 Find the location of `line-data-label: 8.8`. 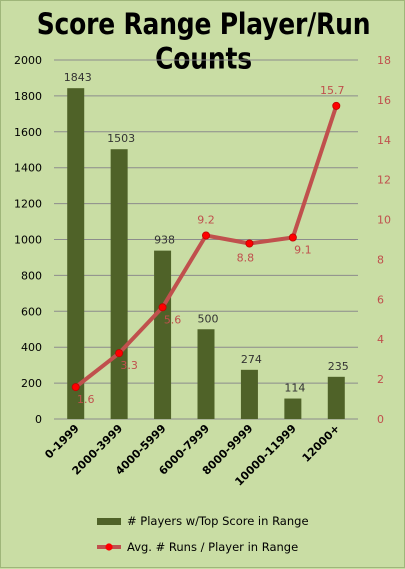

line-data-label: 8.8 is located at coordinates (246, 257).